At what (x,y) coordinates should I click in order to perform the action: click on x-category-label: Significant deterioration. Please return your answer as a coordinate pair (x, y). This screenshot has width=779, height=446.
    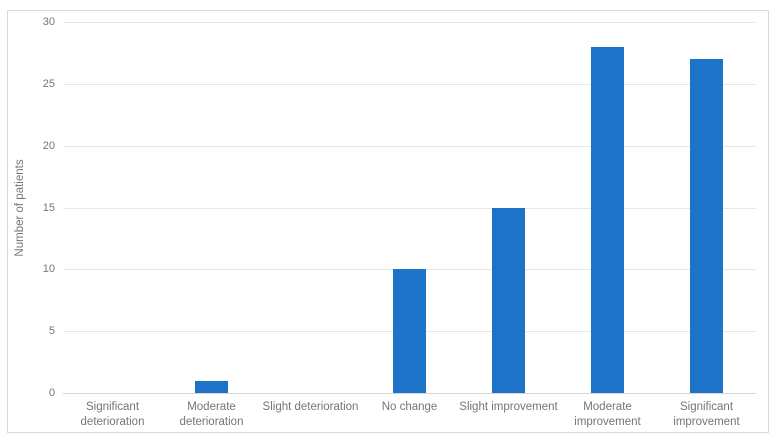
    Looking at the image, I should click on (112, 414).